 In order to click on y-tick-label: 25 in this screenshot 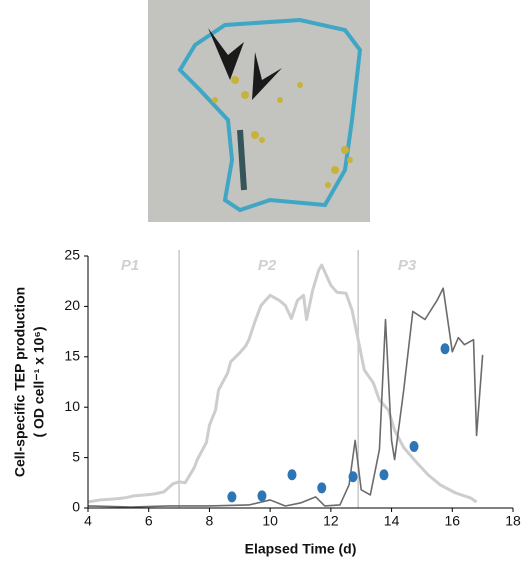, I will do `click(72, 255)`.